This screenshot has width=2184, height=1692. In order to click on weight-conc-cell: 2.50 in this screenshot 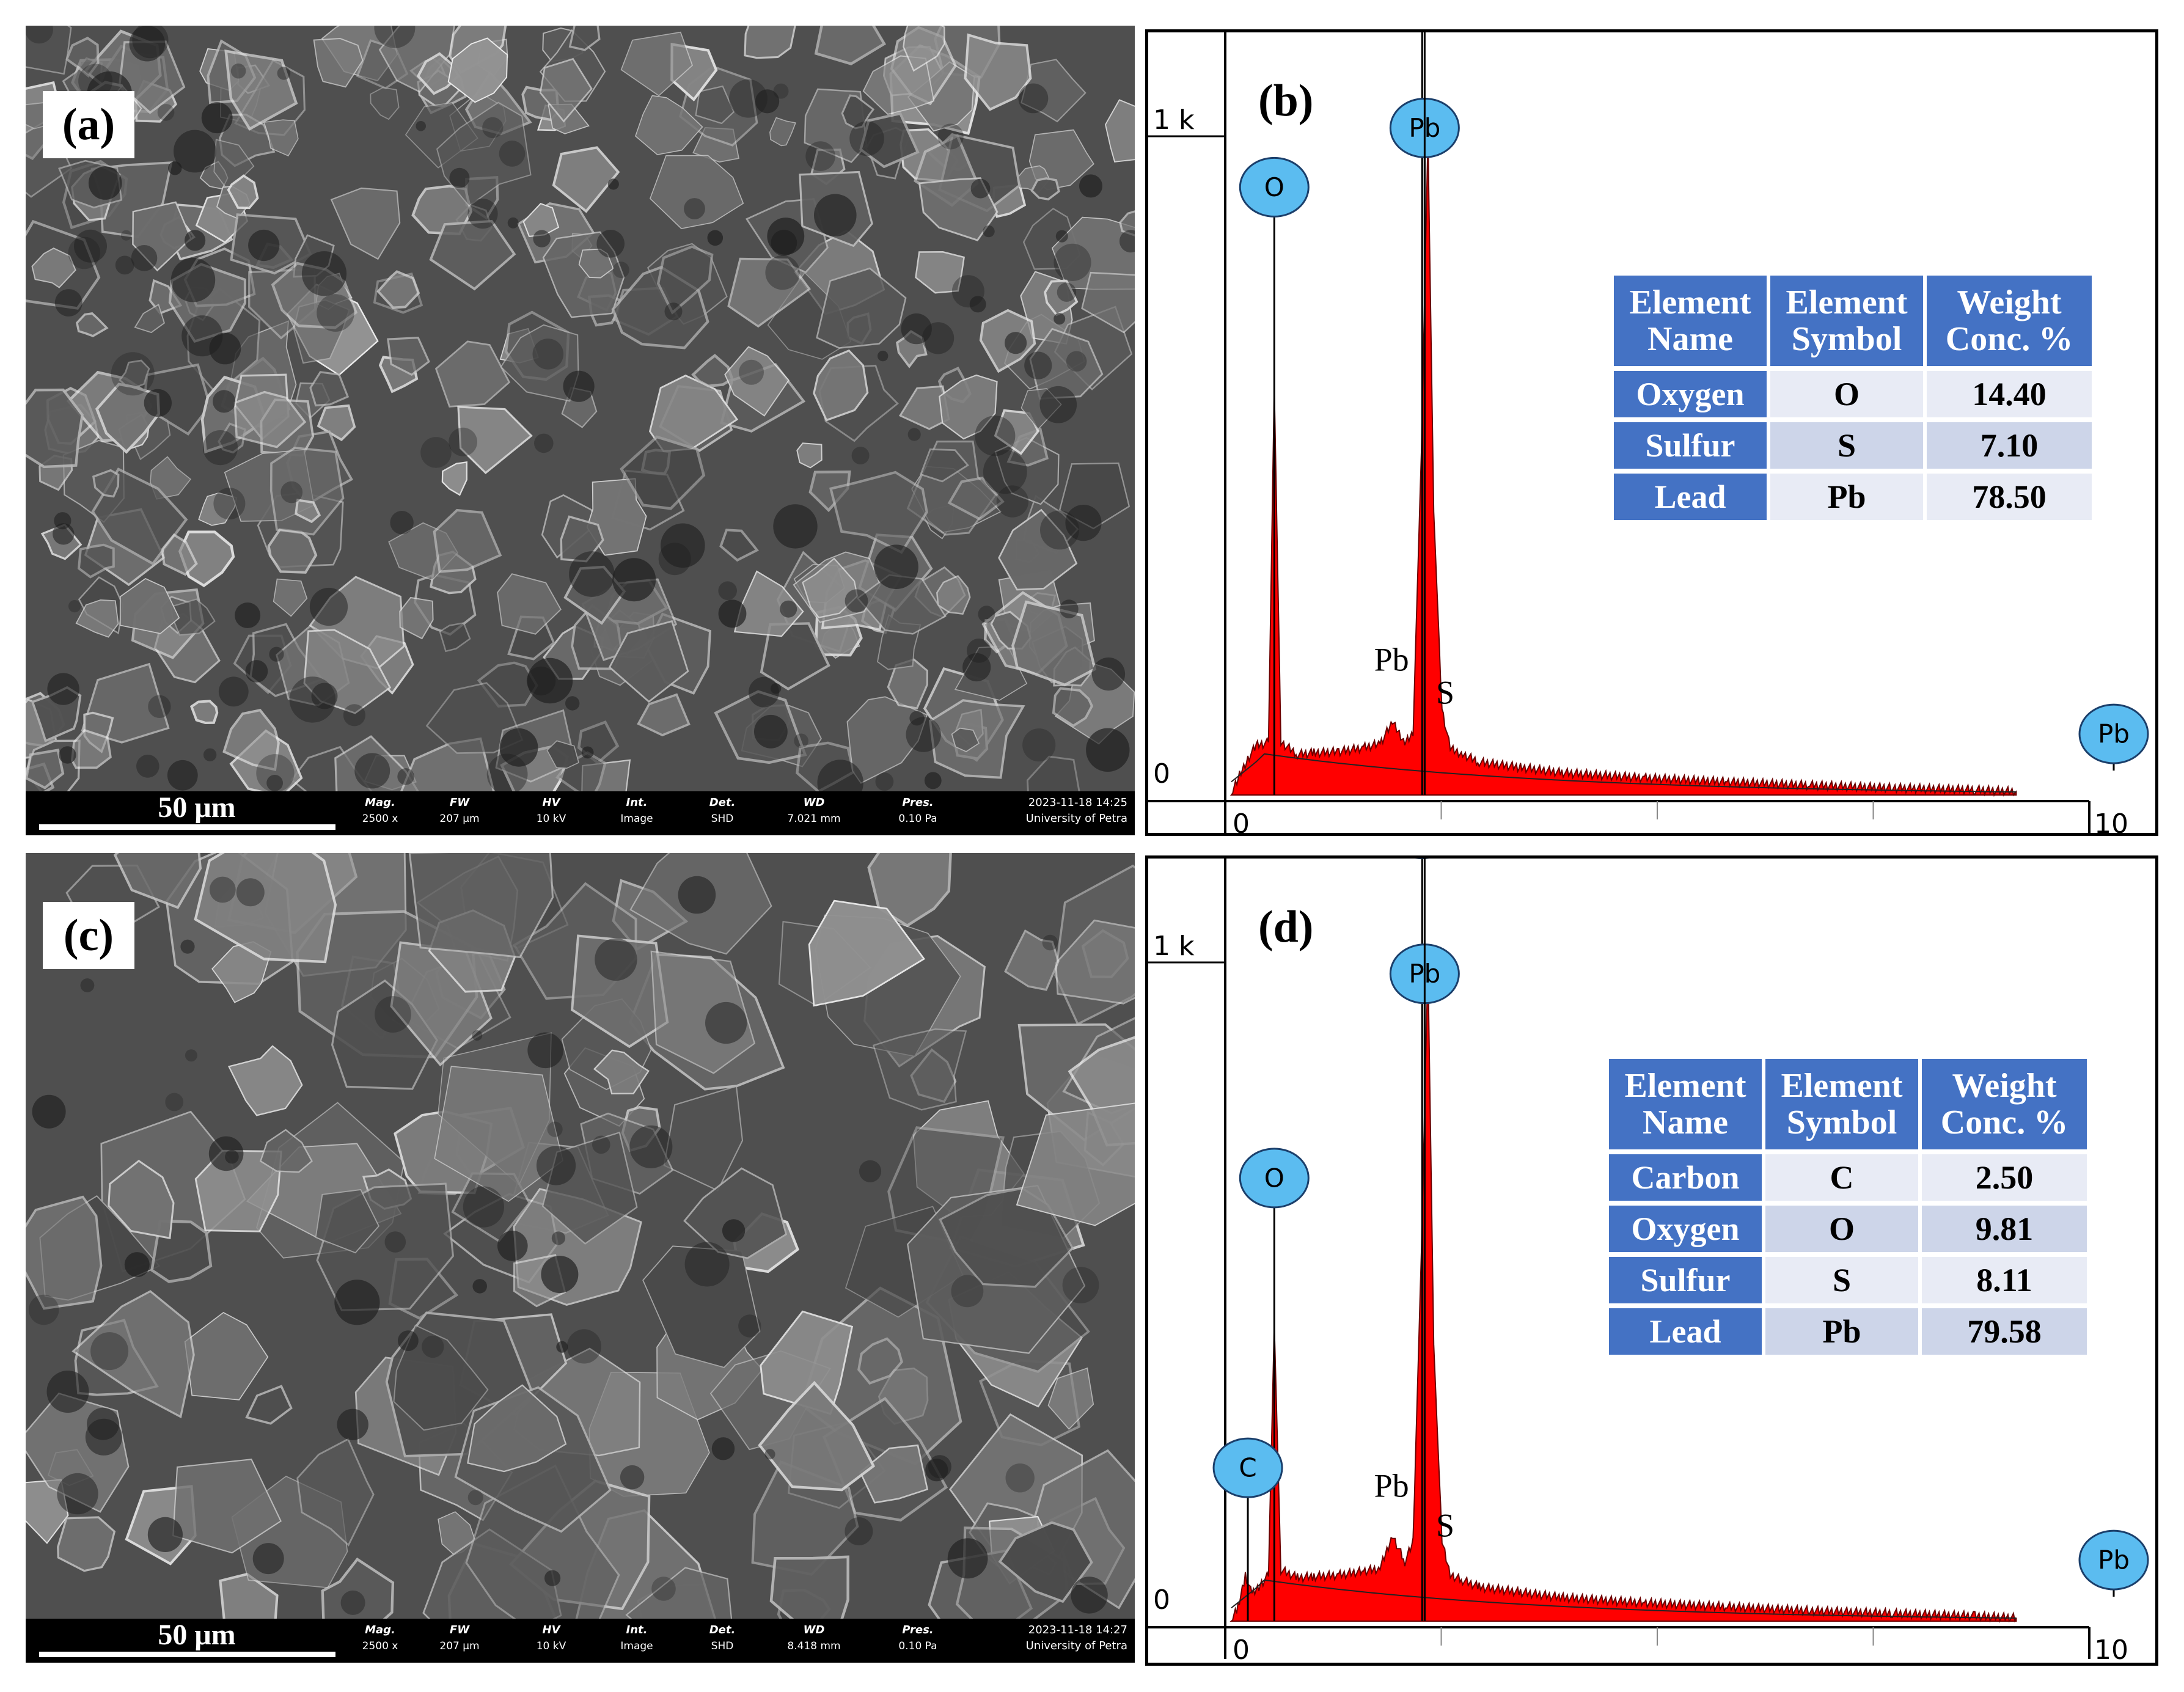, I will do `click(2004, 1177)`.